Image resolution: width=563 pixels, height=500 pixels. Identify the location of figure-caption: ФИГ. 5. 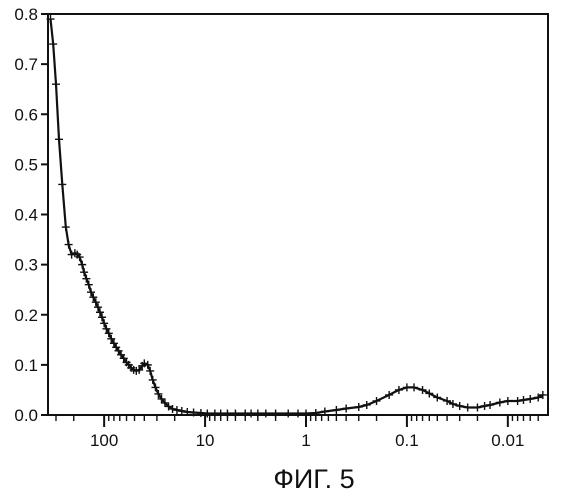
(313, 479).